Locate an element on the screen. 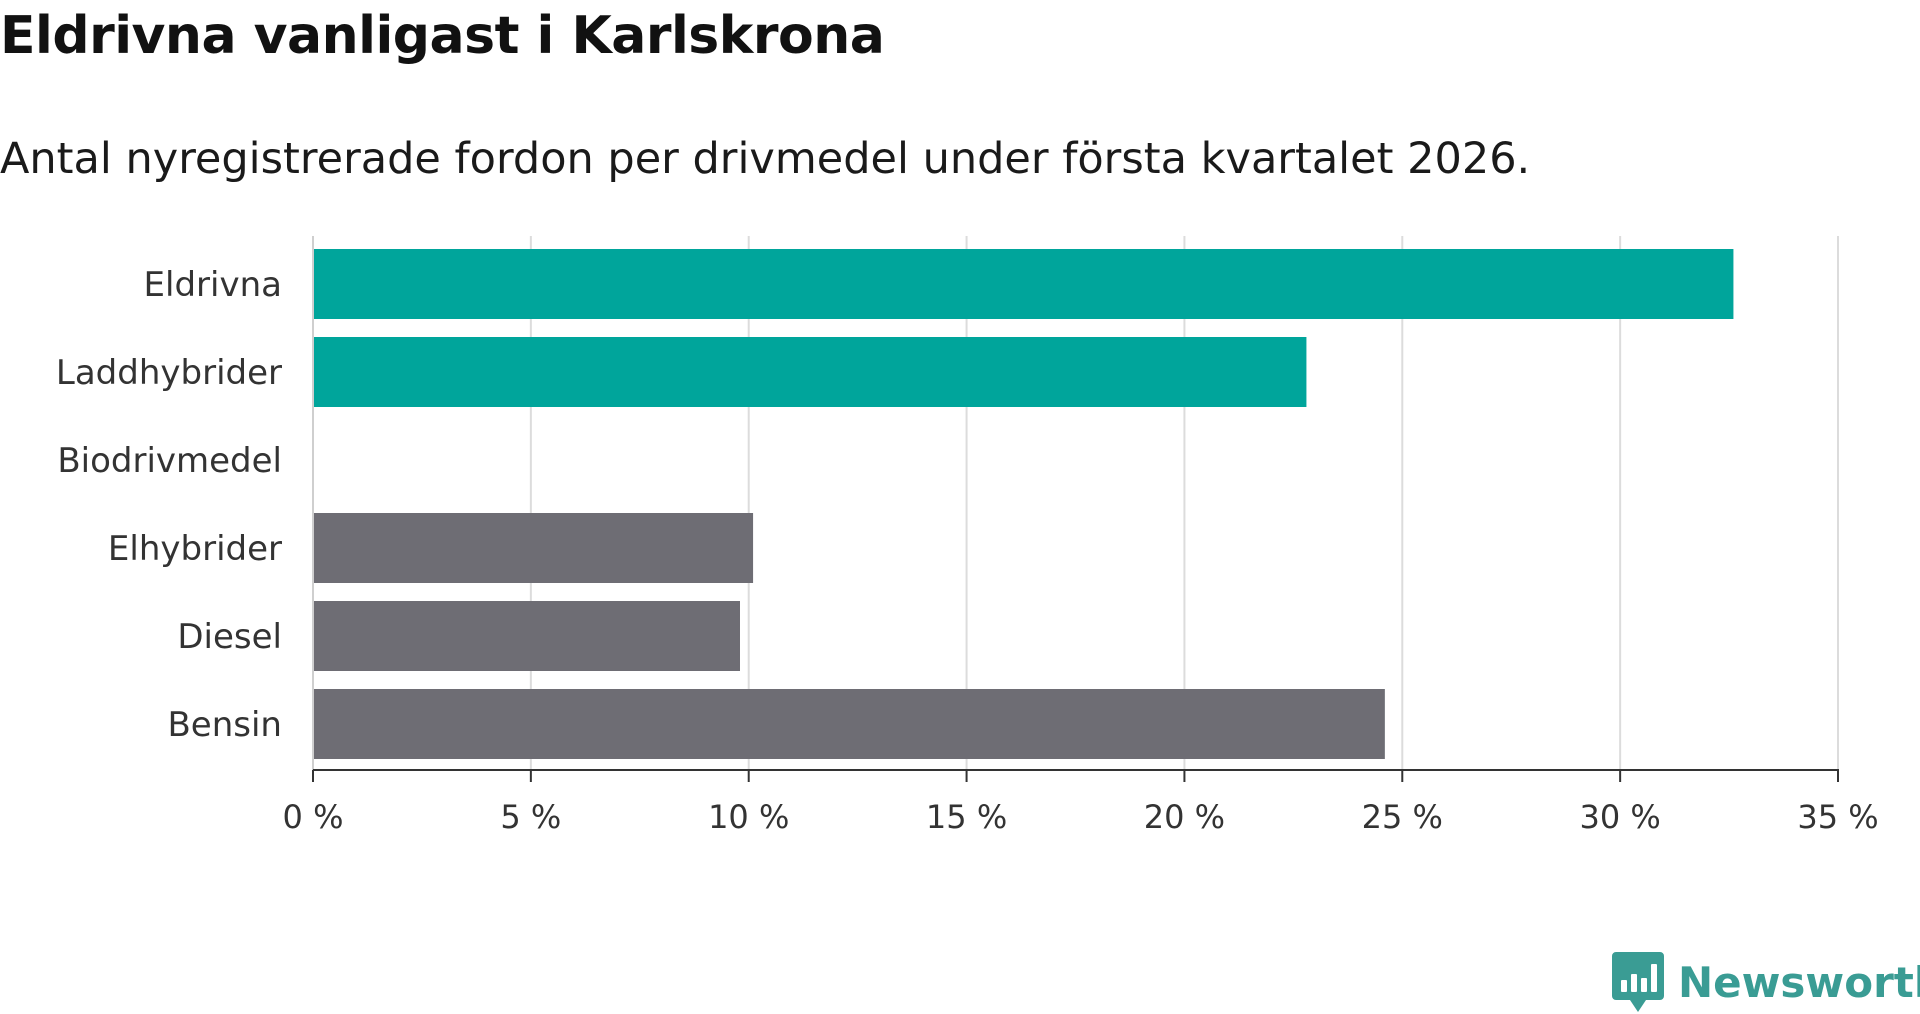  bar-bensin is located at coordinates (849, 724).